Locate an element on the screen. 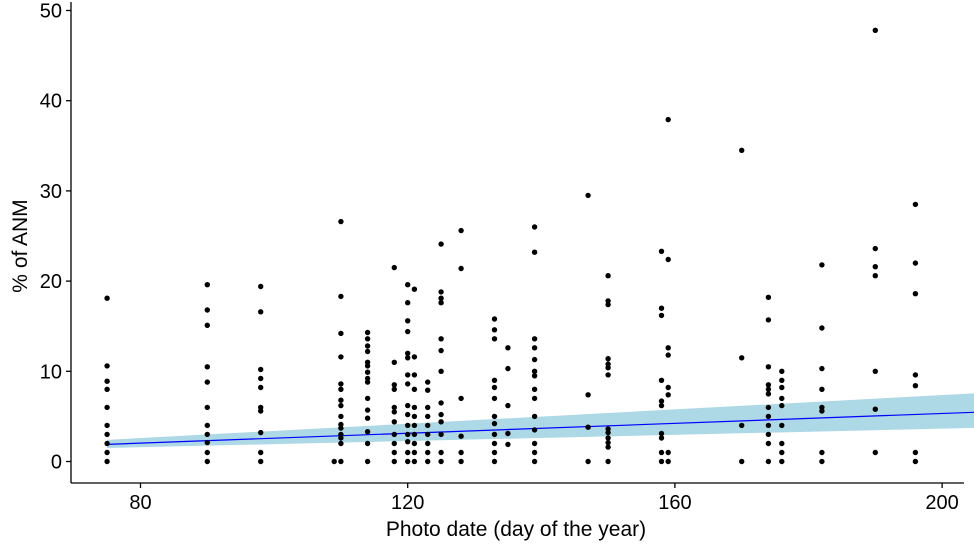  trend-line is located at coordinates (540, 428).